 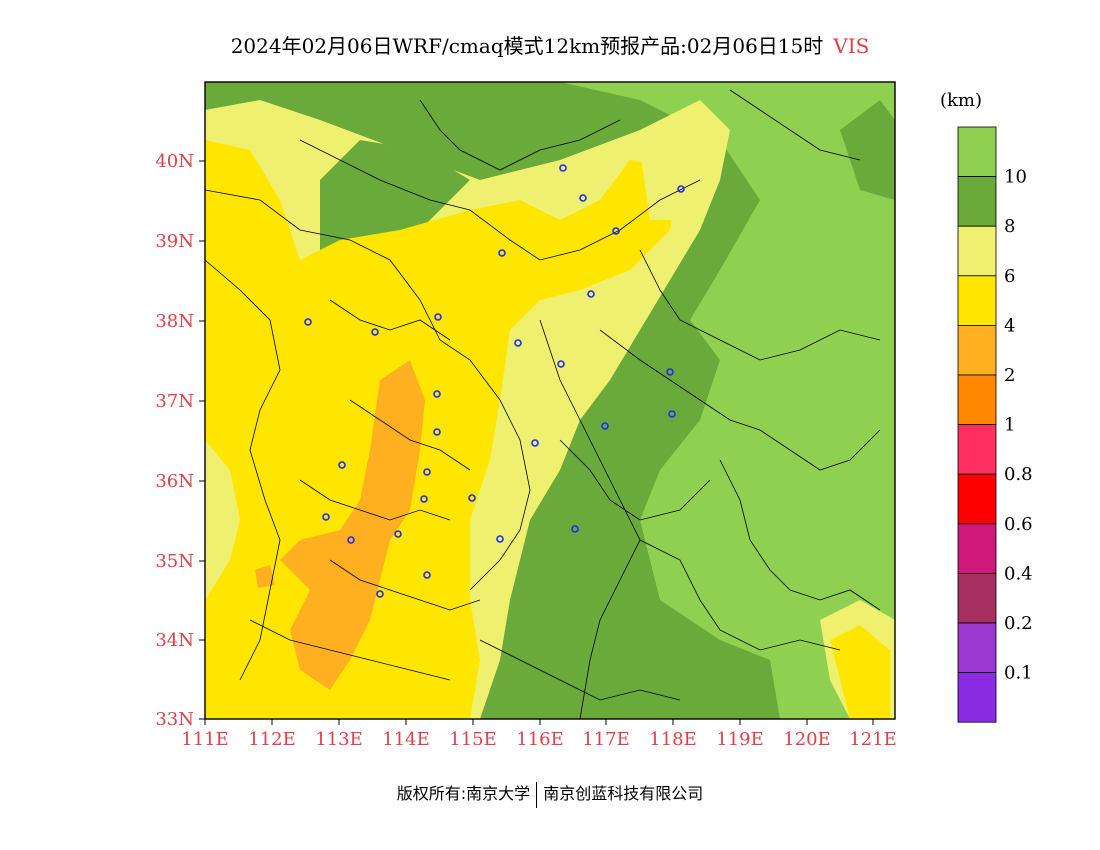 What do you see at coordinates (174, 481) in the screenshot?
I see `lat-tick-label: 36N` at bounding box center [174, 481].